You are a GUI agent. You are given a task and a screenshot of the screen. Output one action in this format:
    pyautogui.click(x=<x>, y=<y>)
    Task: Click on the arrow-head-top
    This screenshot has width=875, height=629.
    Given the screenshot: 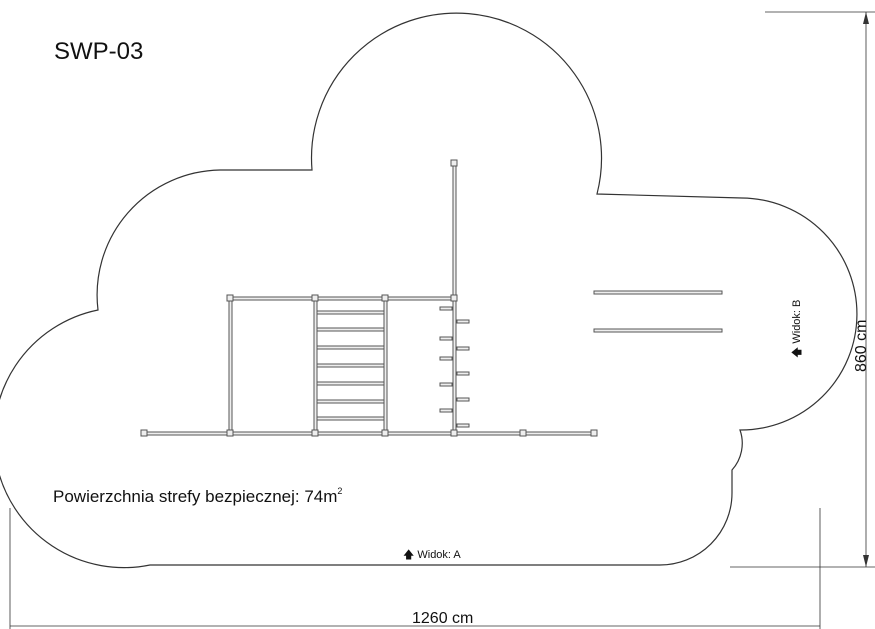 What is the action you would take?
    pyautogui.click(x=866, y=18)
    